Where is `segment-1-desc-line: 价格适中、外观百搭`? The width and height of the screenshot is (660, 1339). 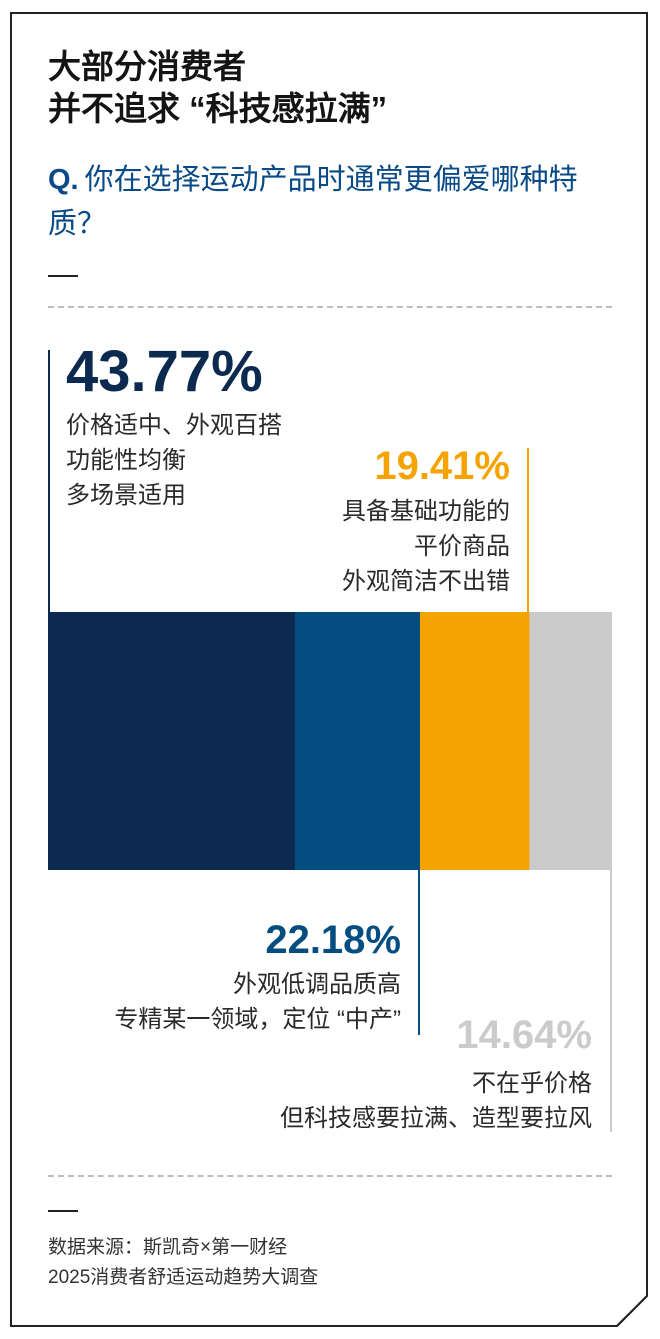 segment-1-desc-line: 价格适中、外观百搭 is located at coordinates (174, 425).